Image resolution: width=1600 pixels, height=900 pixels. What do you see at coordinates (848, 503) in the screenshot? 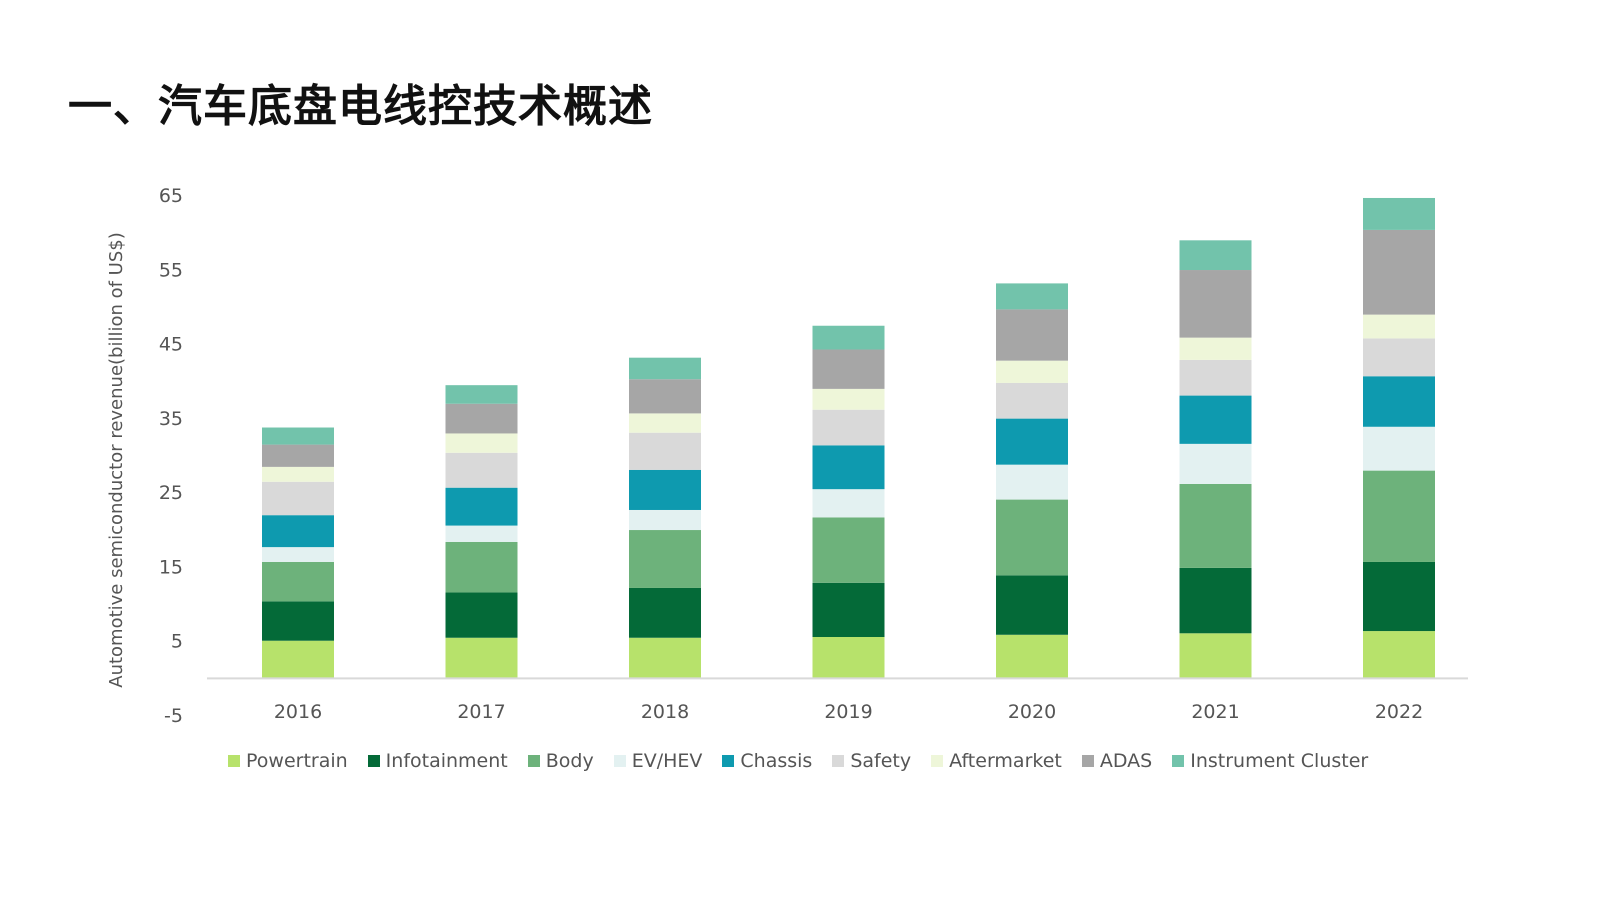
I see `bar-segment-ev-hev-2019` at bounding box center [848, 503].